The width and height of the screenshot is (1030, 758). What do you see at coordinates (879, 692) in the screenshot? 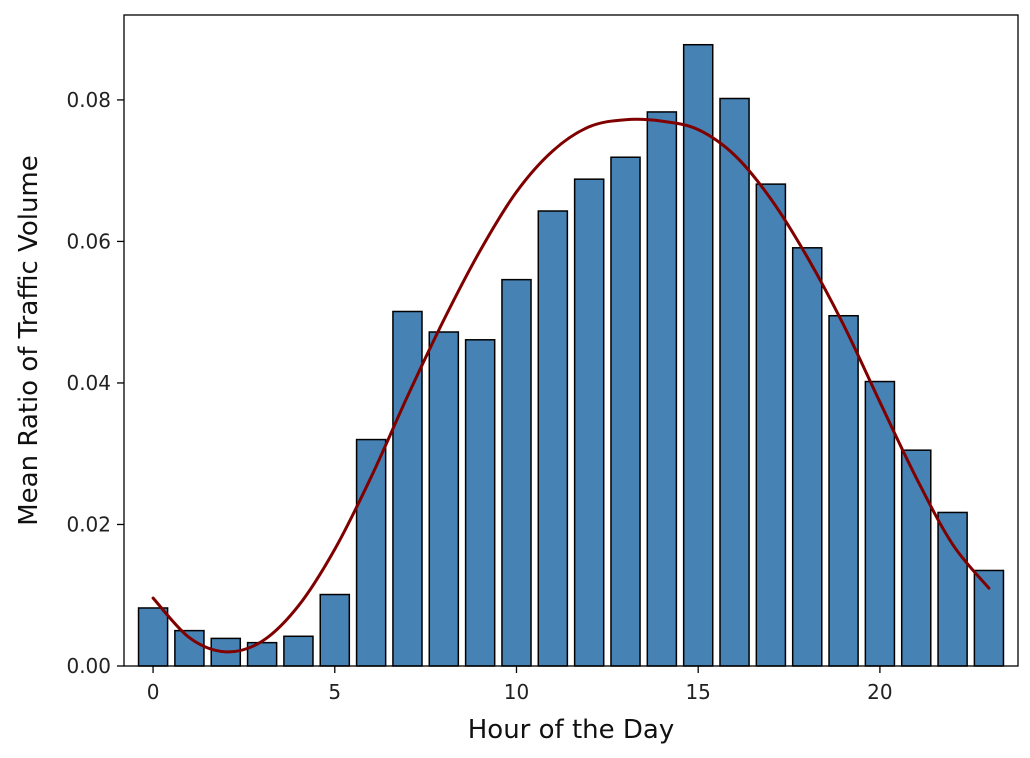
I see `x-tick-label: 20` at bounding box center [879, 692].